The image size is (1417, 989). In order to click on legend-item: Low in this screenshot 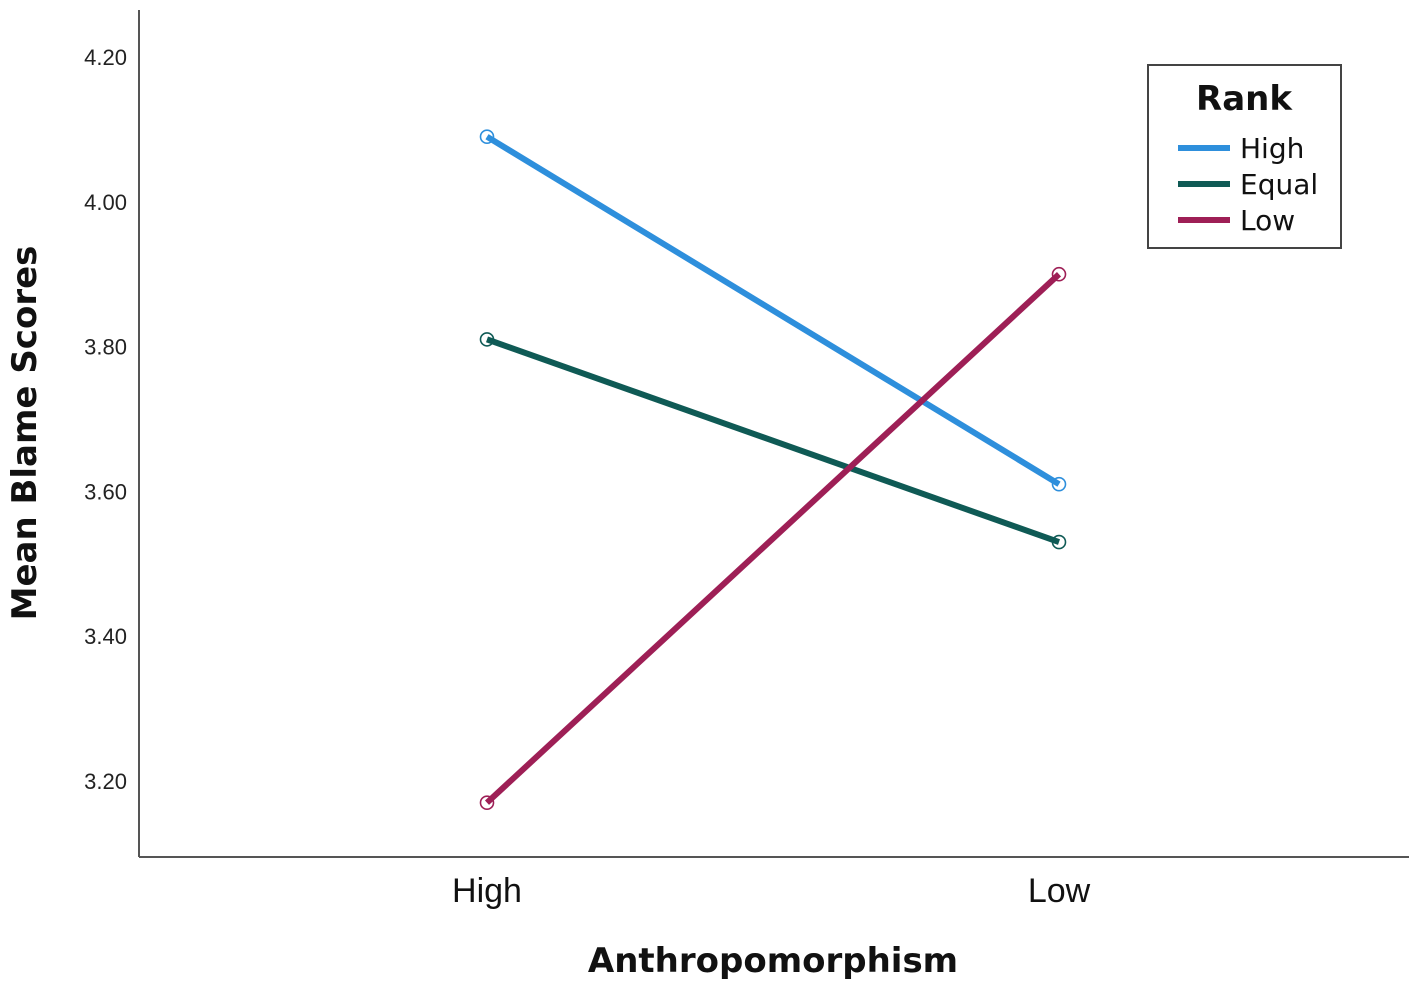, I will do `click(1236, 220)`.